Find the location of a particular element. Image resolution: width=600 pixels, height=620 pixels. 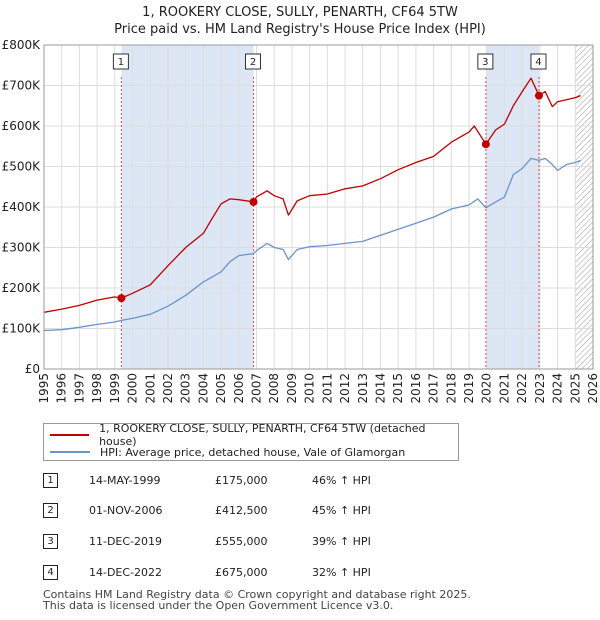

sale-label: 1 is located at coordinates (121, 62).